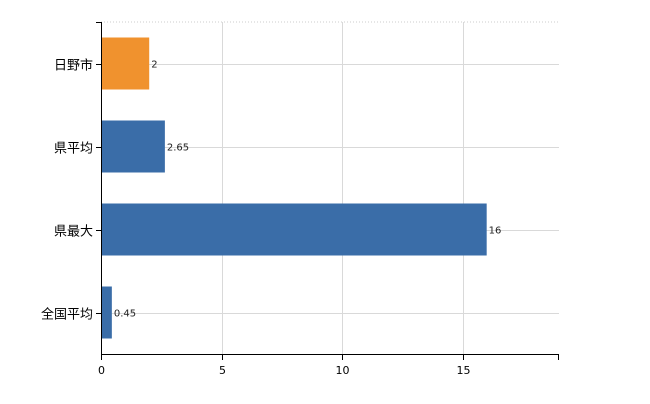  Describe the element at coordinates (464, 370) in the screenshot. I see `x-tick-label: 15` at that location.